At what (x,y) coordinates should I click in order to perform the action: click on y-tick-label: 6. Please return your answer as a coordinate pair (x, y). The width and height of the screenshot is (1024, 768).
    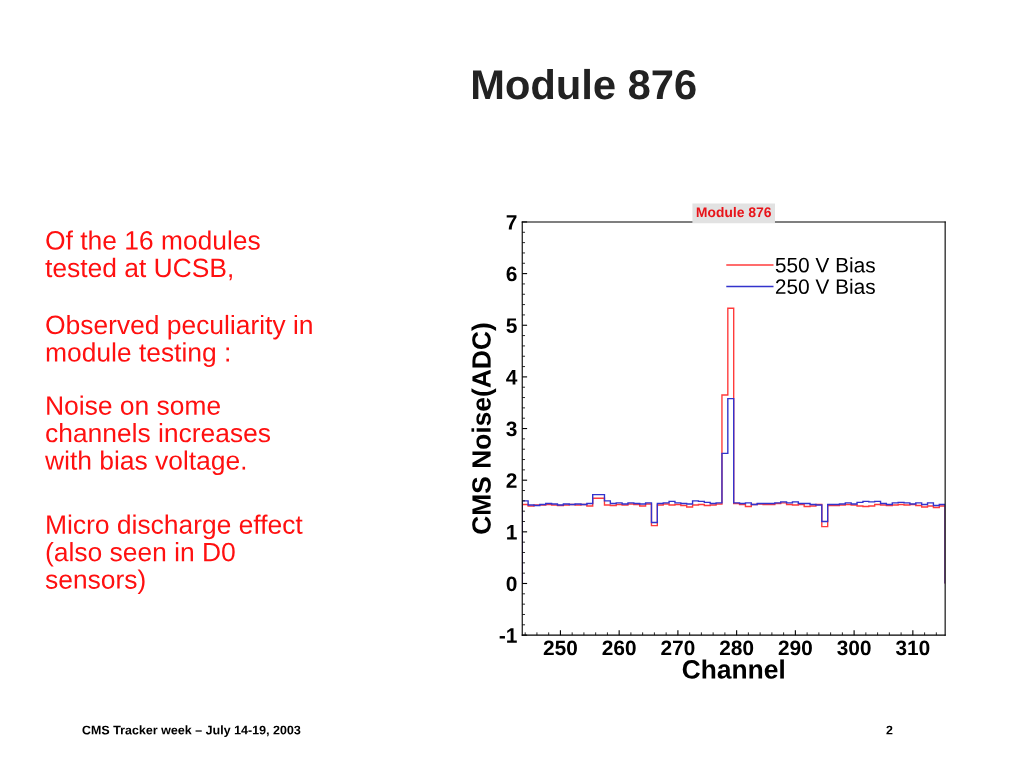
    Looking at the image, I should click on (511, 274).